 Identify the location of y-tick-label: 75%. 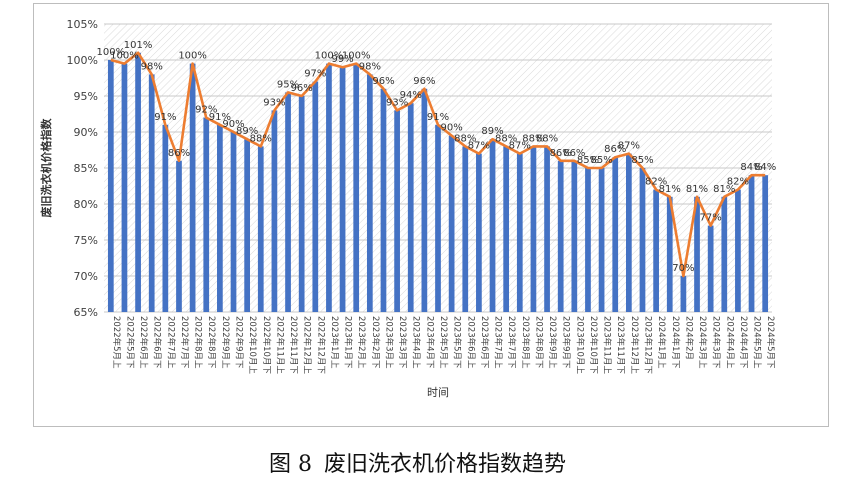
(86, 240).